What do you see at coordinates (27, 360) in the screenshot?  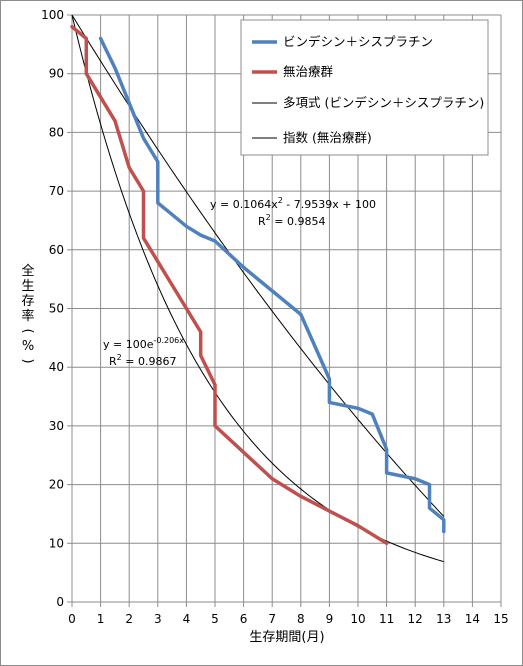 I see `y-axis-title-char: )` at bounding box center [27, 360].